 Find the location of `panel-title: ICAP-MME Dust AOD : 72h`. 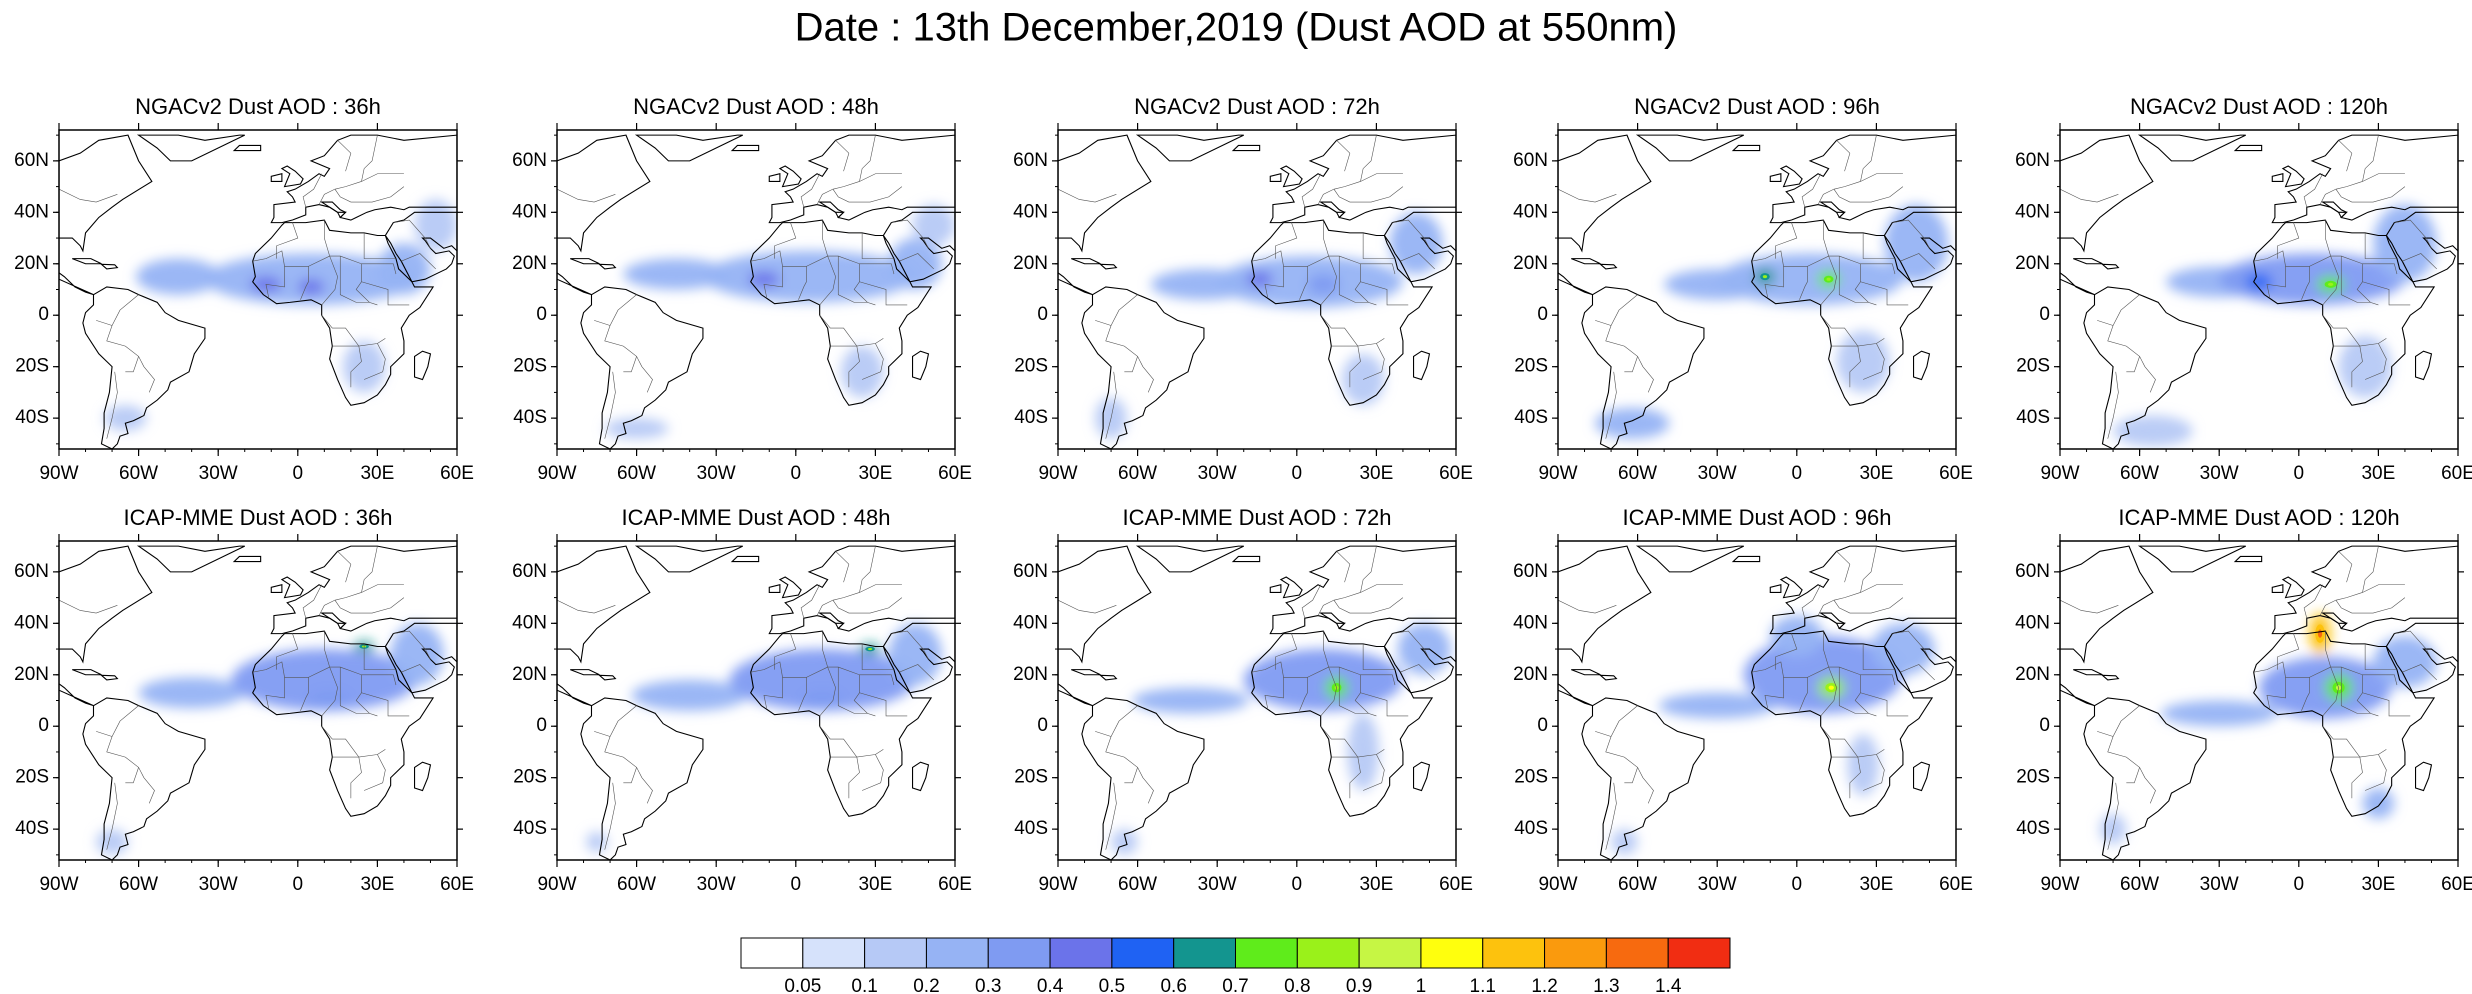

panel-title: ICAP-MME Dust AOD : 72h is located at coordinates (1257, 517).